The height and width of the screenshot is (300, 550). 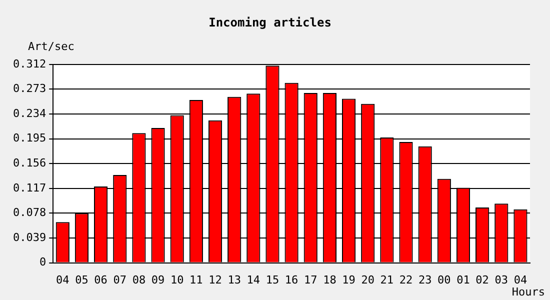 What do you see at coordinates (139, 279) in the screenshot?
I see `x-tick-label: 08` at bounding box center [139, 279].